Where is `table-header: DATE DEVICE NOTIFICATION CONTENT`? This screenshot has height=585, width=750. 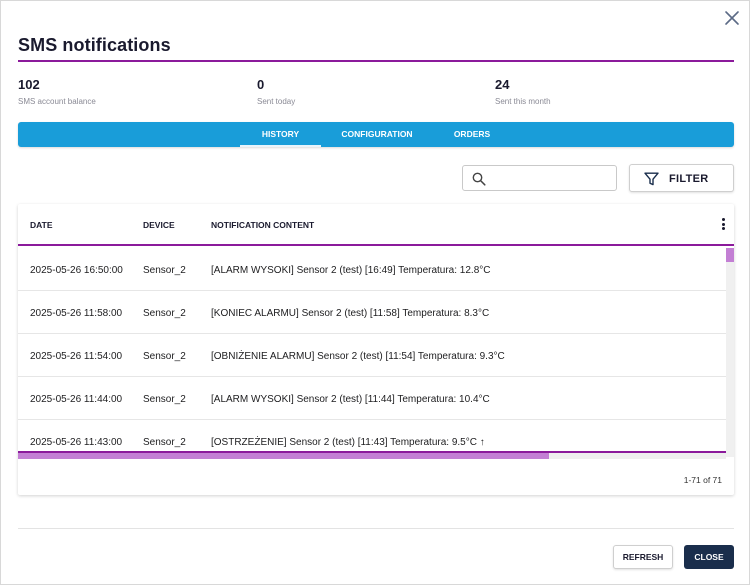
table-header: DATE DEVICE NOTIFICATION CONTENT is located at coordinates (376, 225).